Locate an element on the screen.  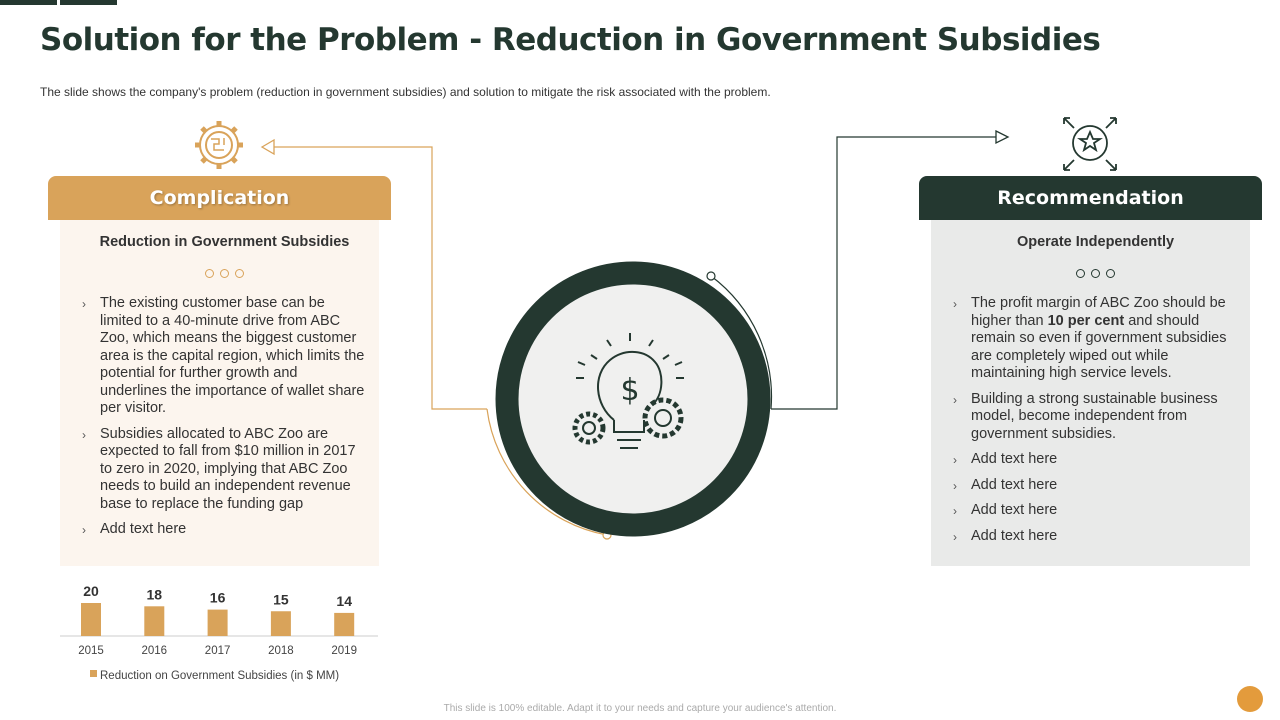
bar-value-label: 14 is located at coordinates (344, 601).